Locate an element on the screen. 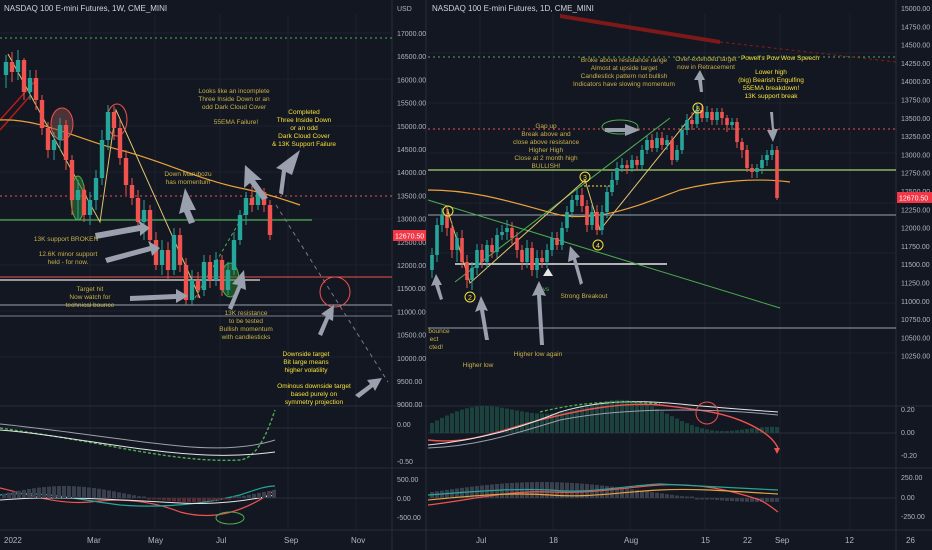  left-price-tick: 14000.00 is located at coordinates (411, 173).